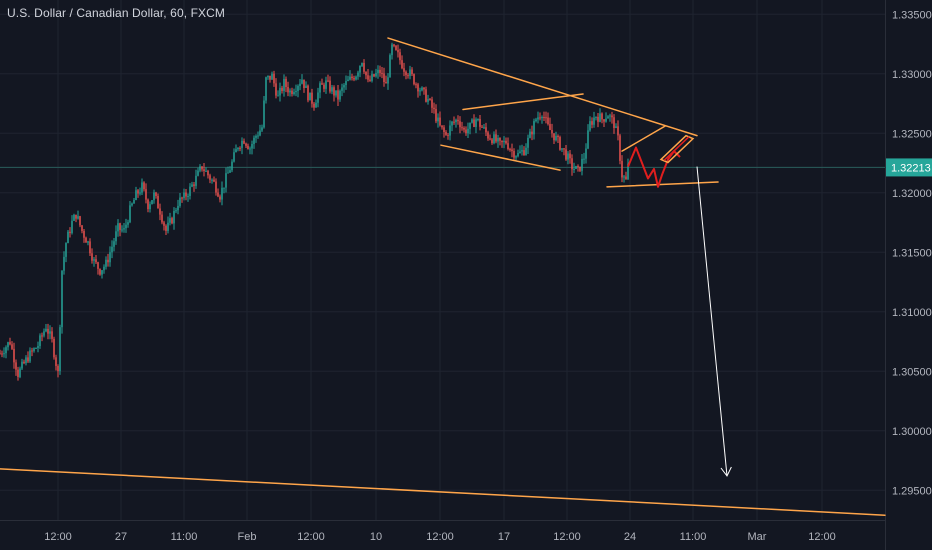  I want to click on price-tick-label: 1.33000, so click(912, 75).